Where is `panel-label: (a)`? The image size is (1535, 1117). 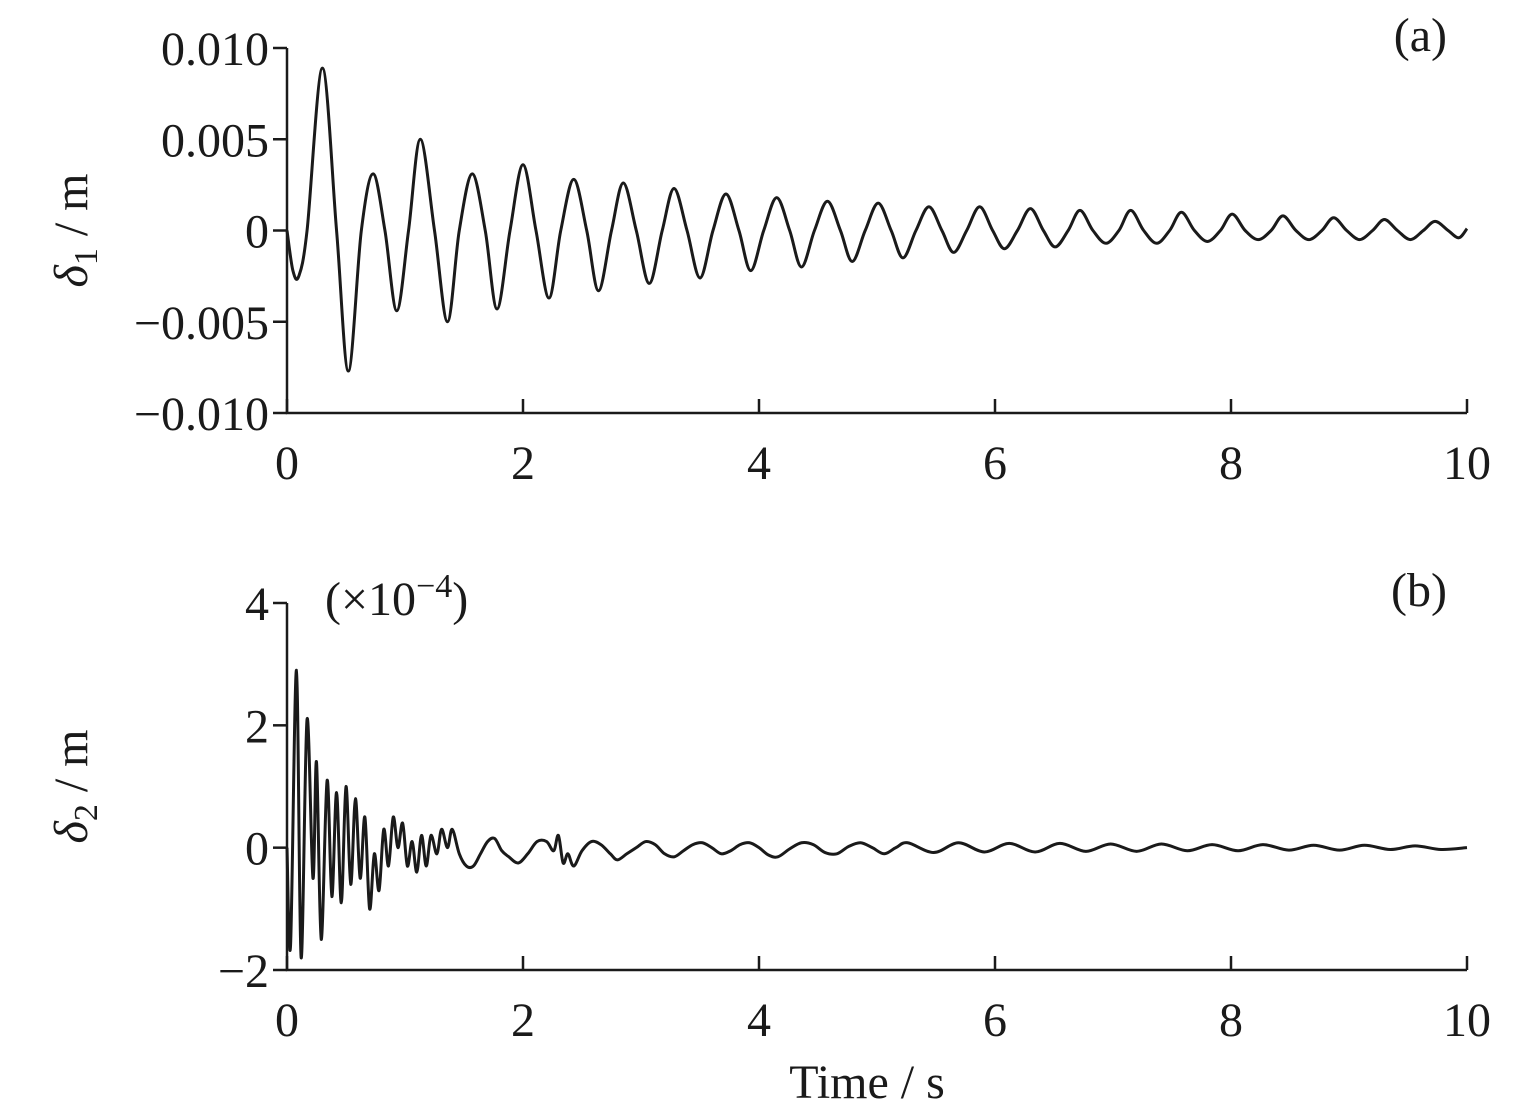 panel-label: (a) is located at coordinates (1420, 35).